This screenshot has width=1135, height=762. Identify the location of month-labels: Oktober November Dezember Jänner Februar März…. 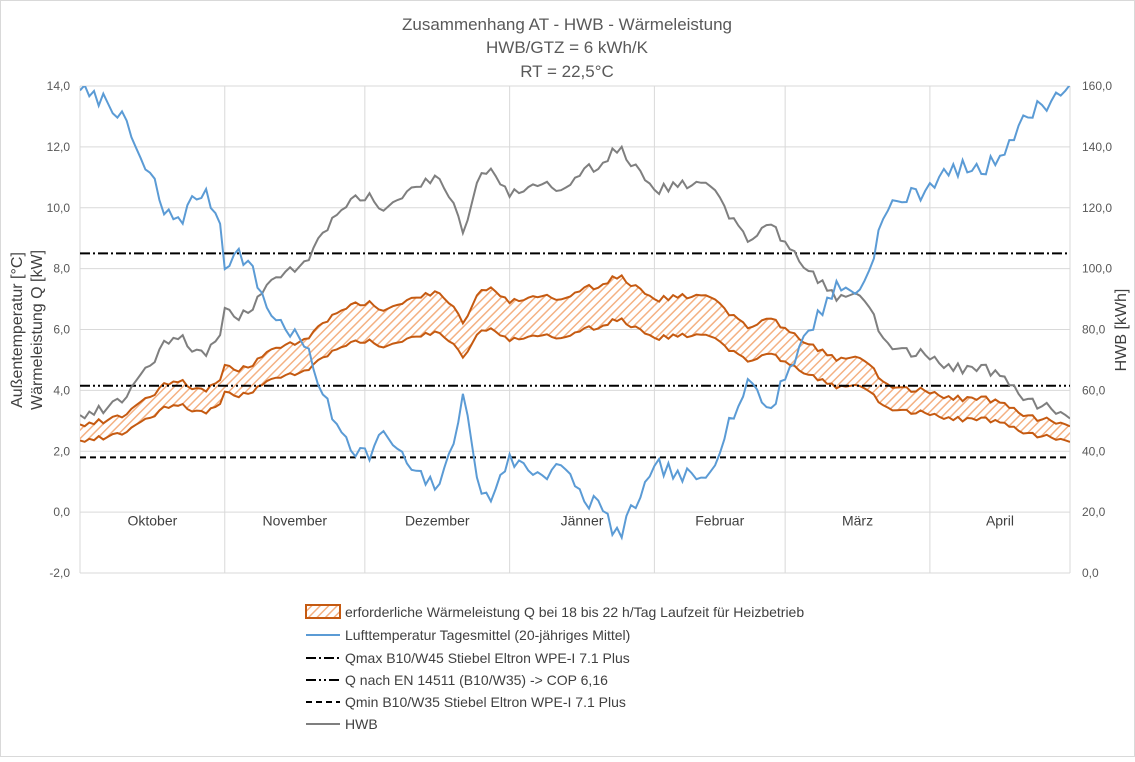
(570, 520).